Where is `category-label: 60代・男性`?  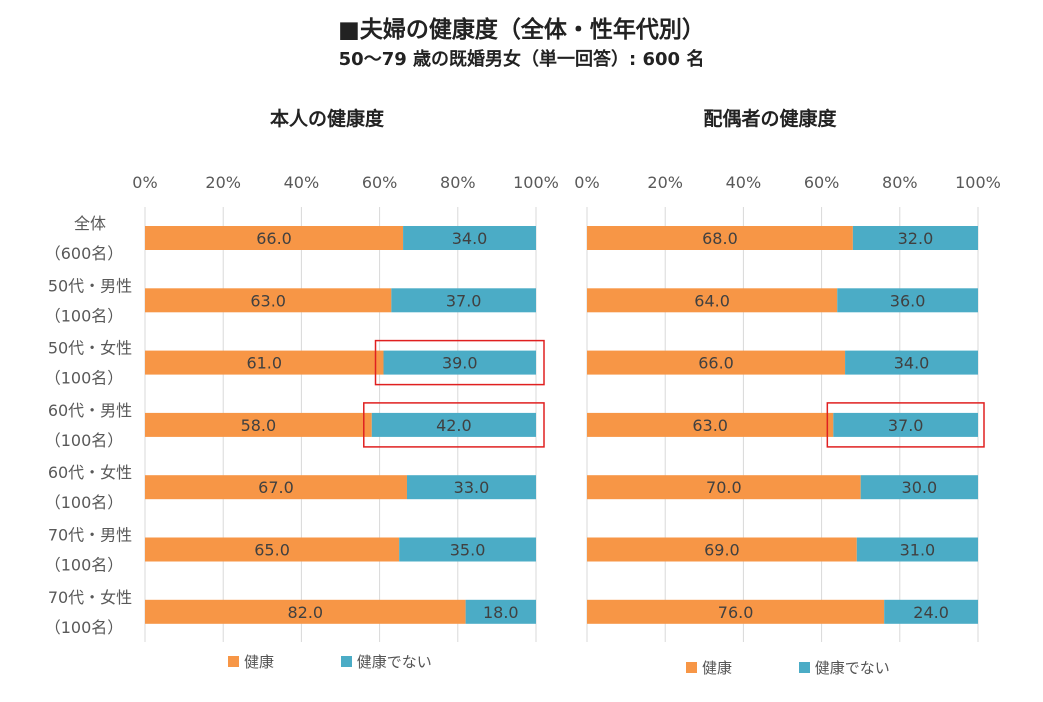 category-label: 60代・男性 is located at coordinates (90, 410).